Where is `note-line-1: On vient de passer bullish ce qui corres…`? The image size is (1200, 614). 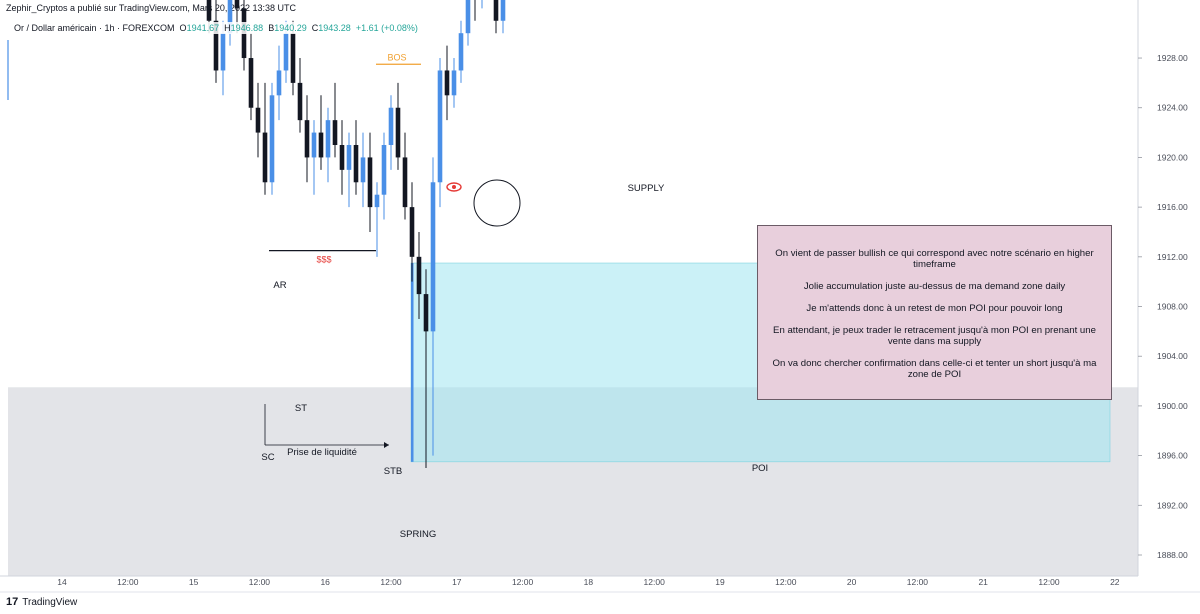
note-line-1: On vient de passer bullish ce qui corres… is located at coordinates (934, 259).